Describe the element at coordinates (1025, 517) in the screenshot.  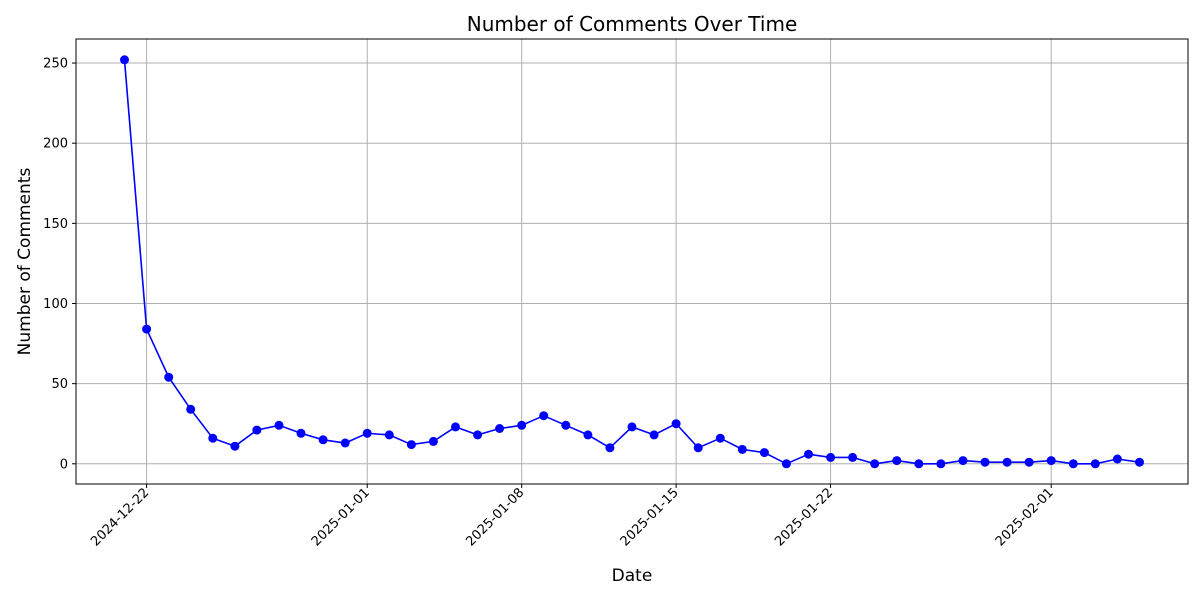
I see `x-tick-label: 2025-02-01` at that location.